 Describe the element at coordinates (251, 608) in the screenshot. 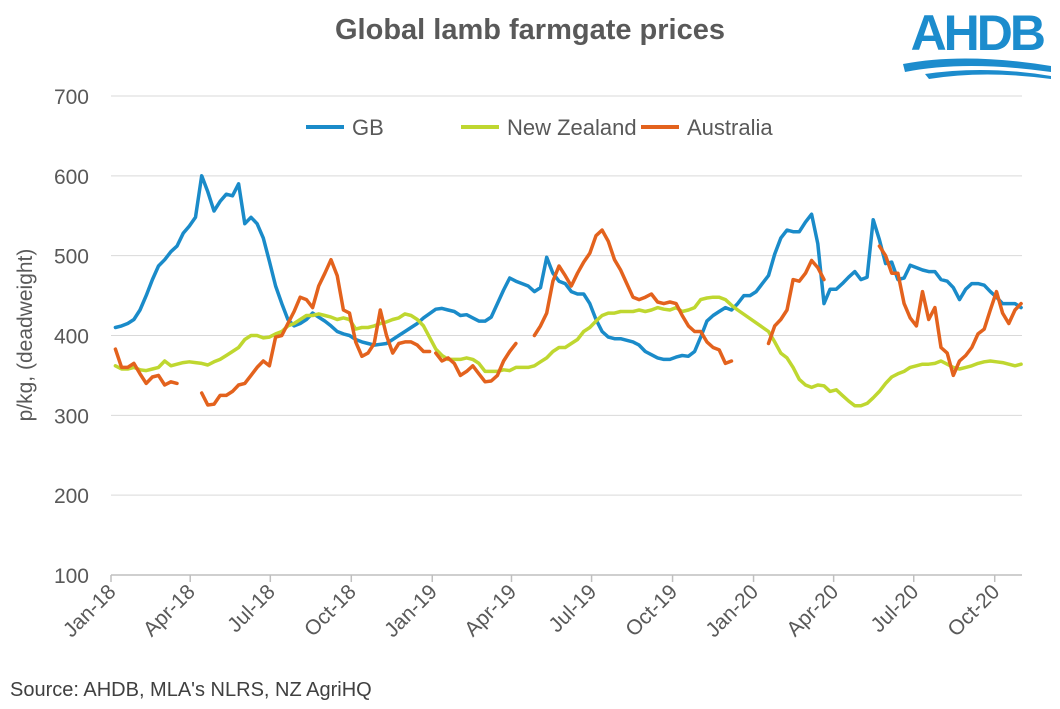

I see `x-tick-label: Jul-18` at that location.